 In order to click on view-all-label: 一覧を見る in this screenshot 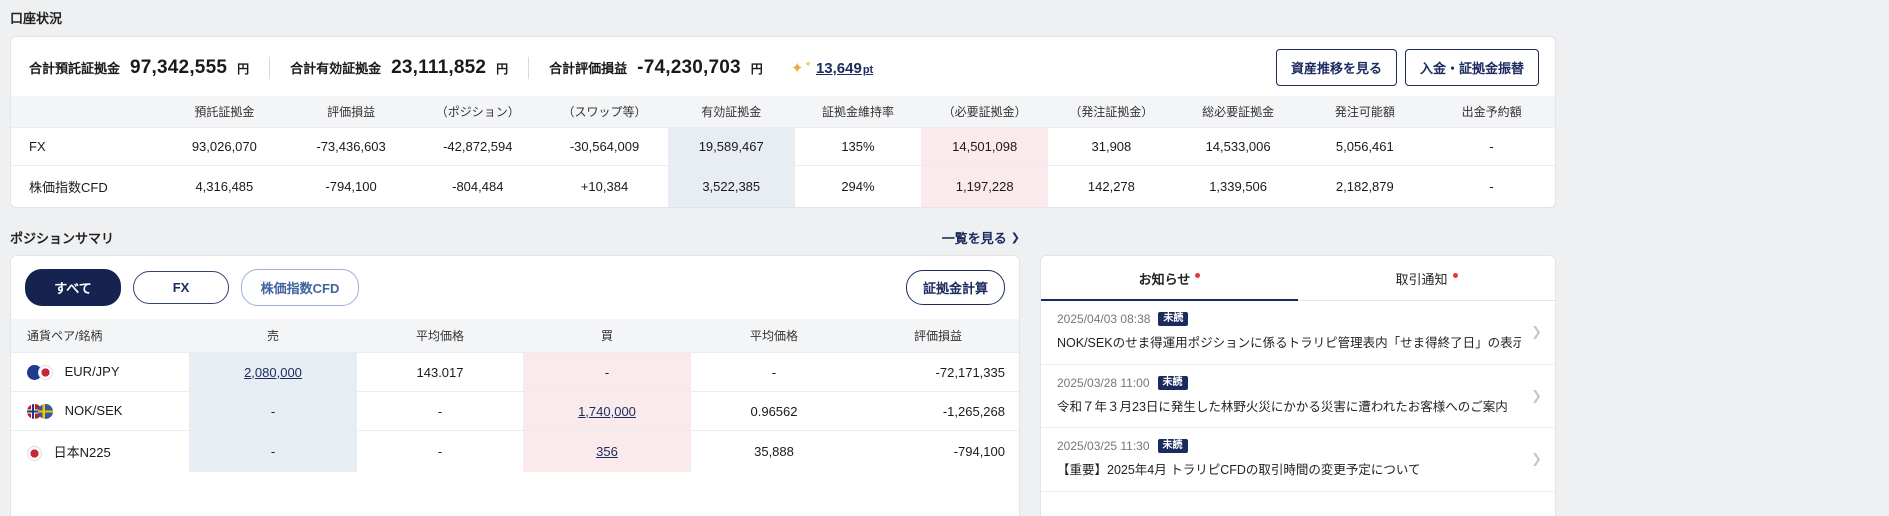, I will do `click(974, 238)`.